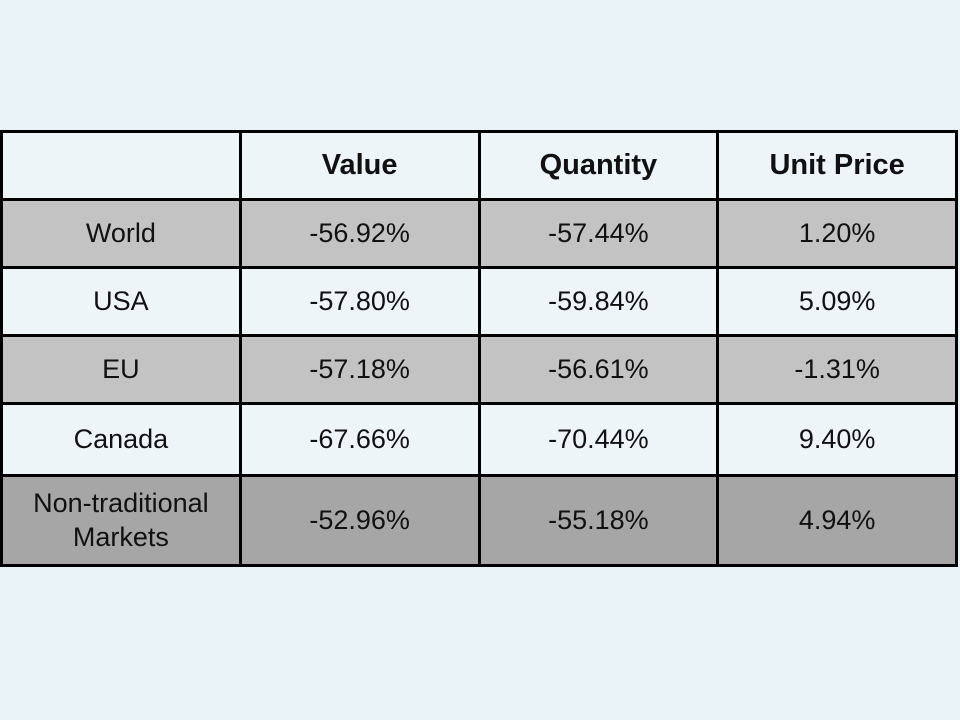  I want to click on row-label-non-traditional-markets: Non-traditional Markets, so click(121, 520).